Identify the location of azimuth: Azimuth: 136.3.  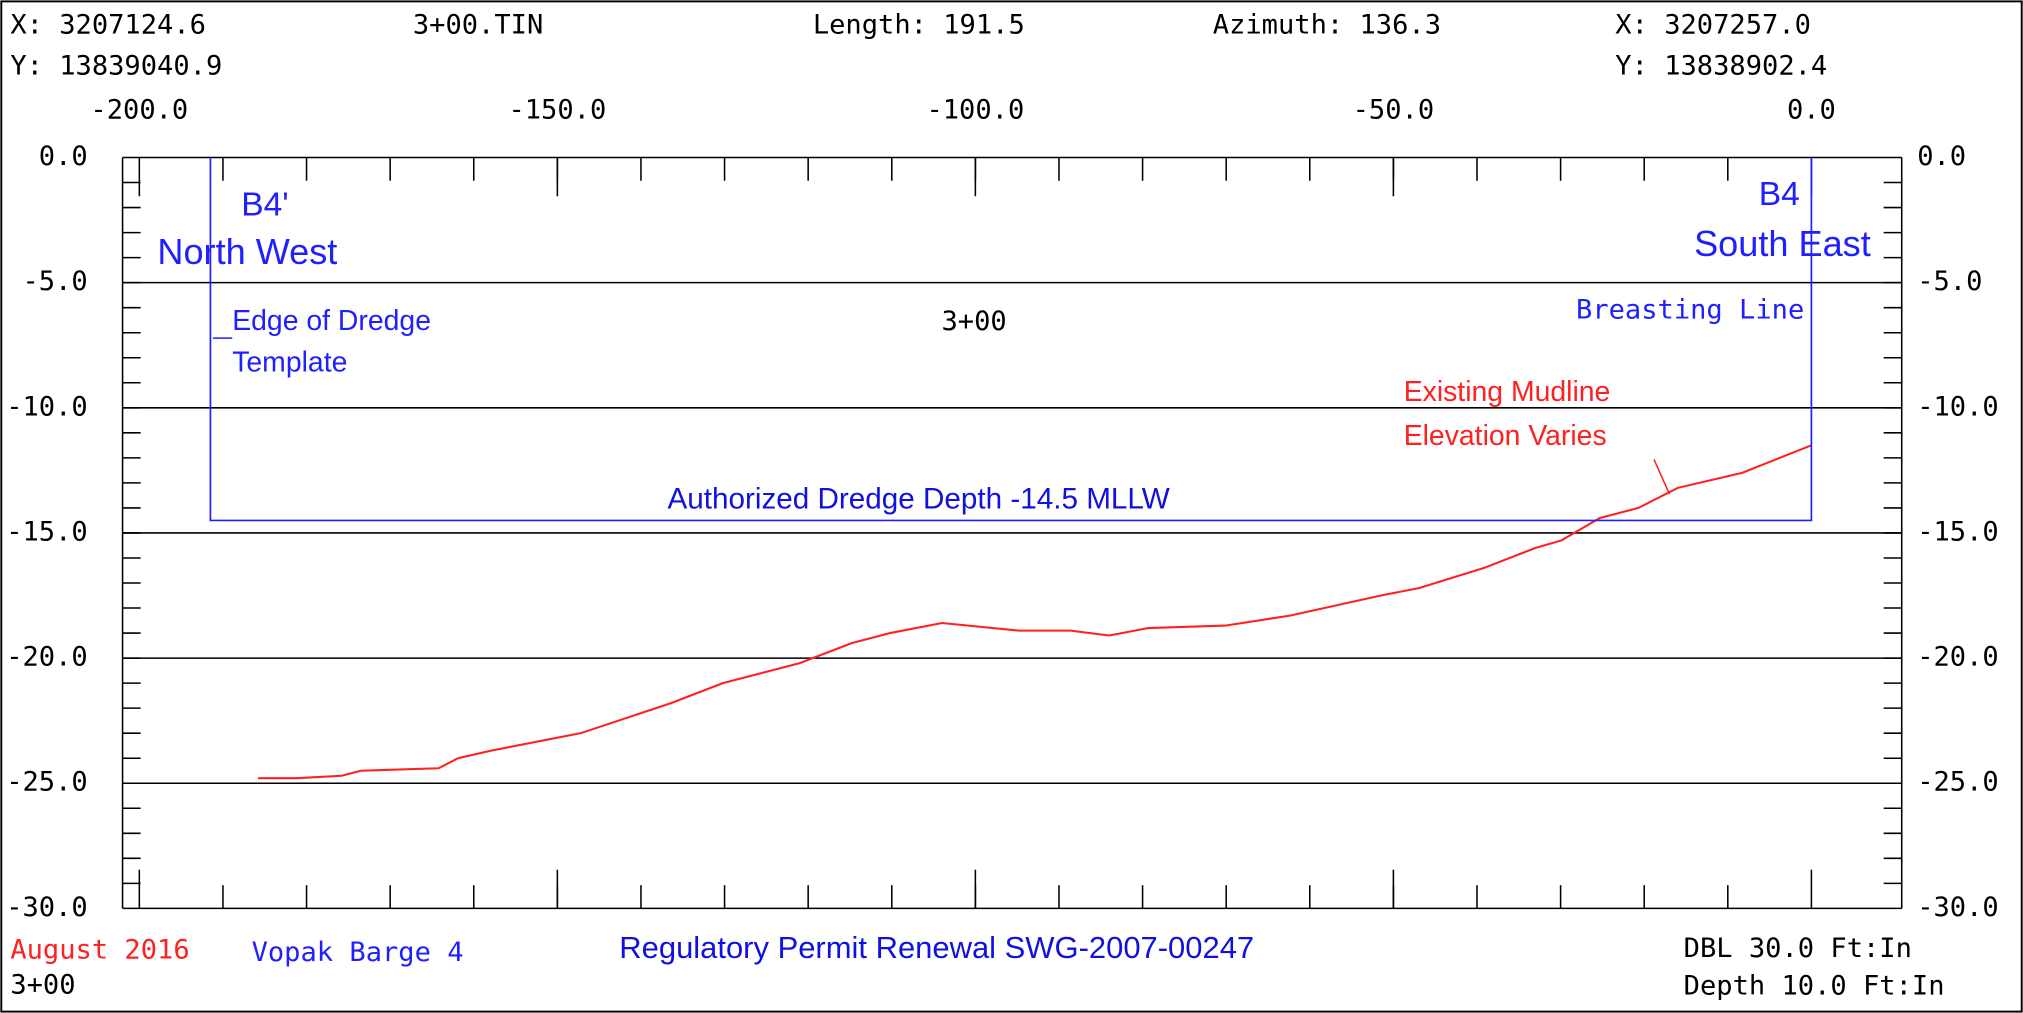
(1327, 24).